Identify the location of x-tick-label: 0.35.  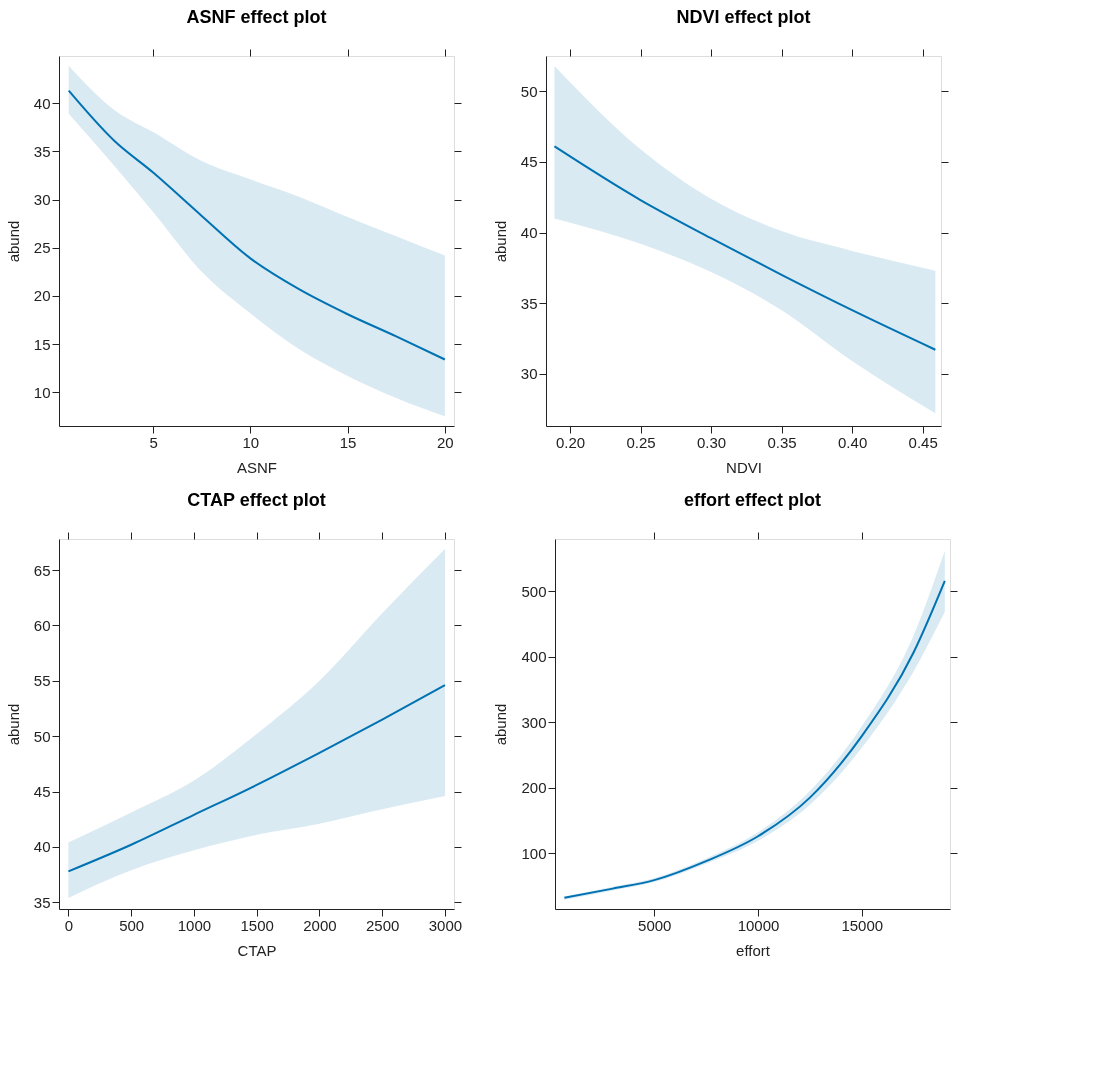
(782, 442).